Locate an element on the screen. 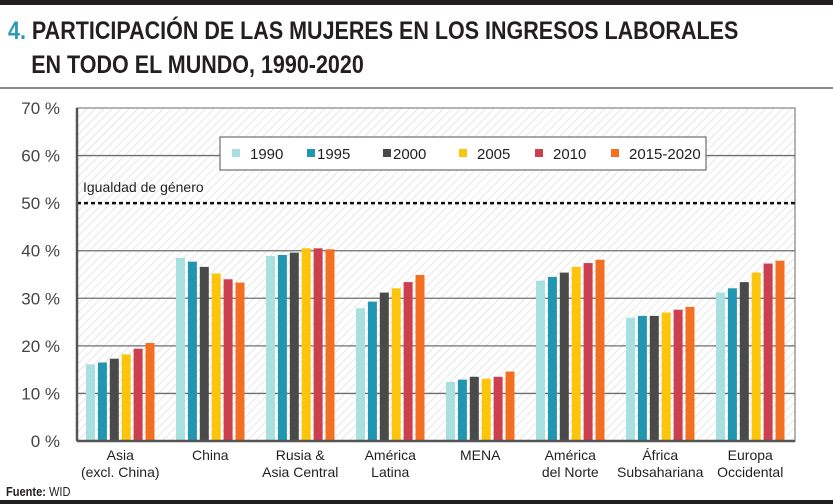 This screenshot has width=833, height=504. x-tick-label: América Latina is located at coordinates (391, 463).